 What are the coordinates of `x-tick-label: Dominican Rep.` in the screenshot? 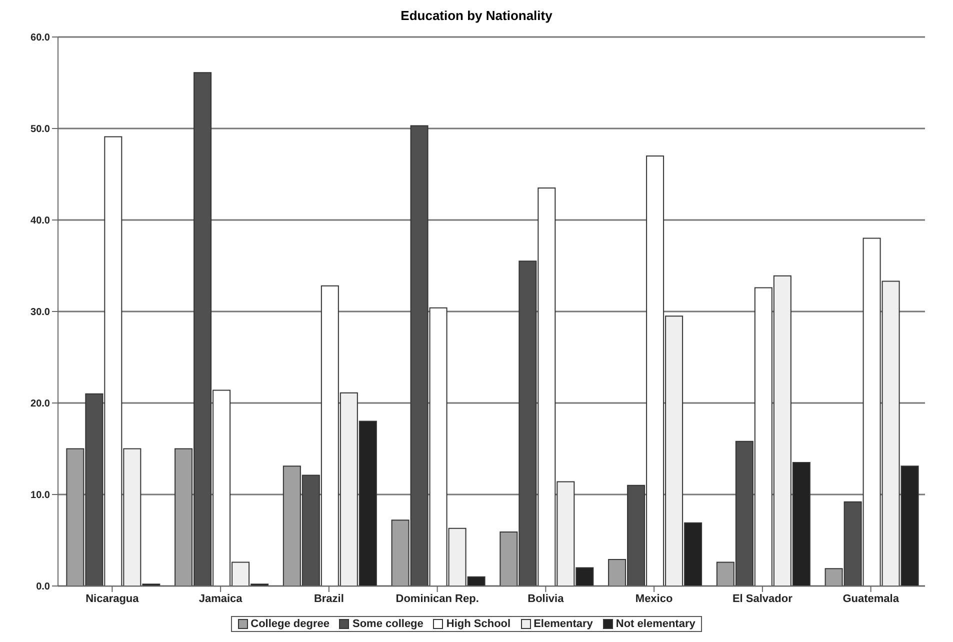 It's located at (437, 598).